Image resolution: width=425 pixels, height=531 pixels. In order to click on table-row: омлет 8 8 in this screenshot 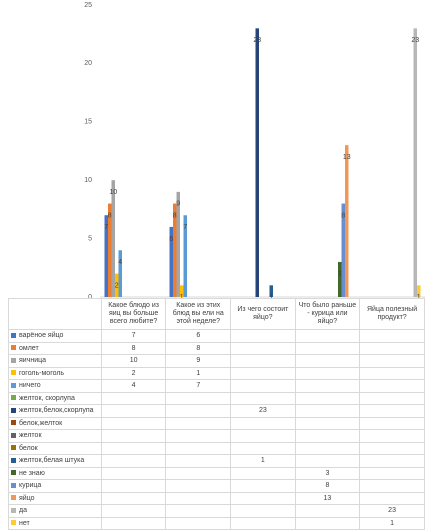, I will do `click(216, 348)`.